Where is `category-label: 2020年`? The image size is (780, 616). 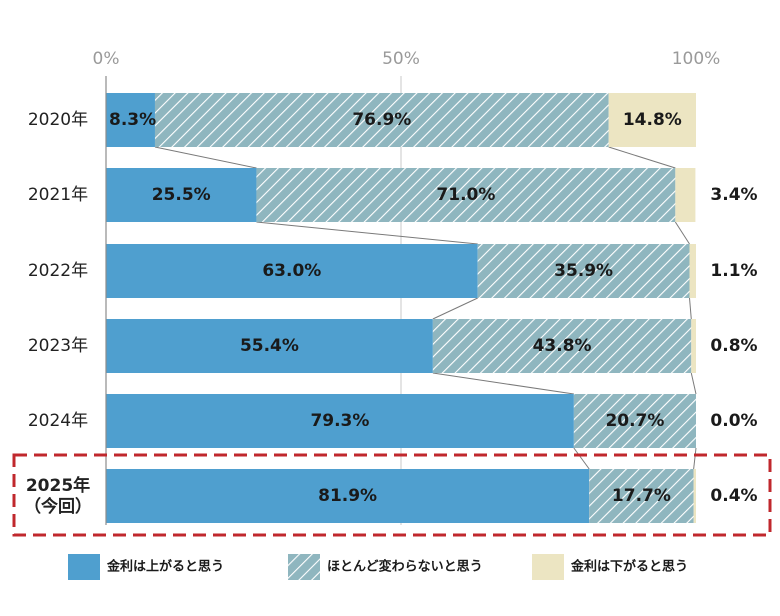
category-label: 2020年 is located at coordinates (58, 120).